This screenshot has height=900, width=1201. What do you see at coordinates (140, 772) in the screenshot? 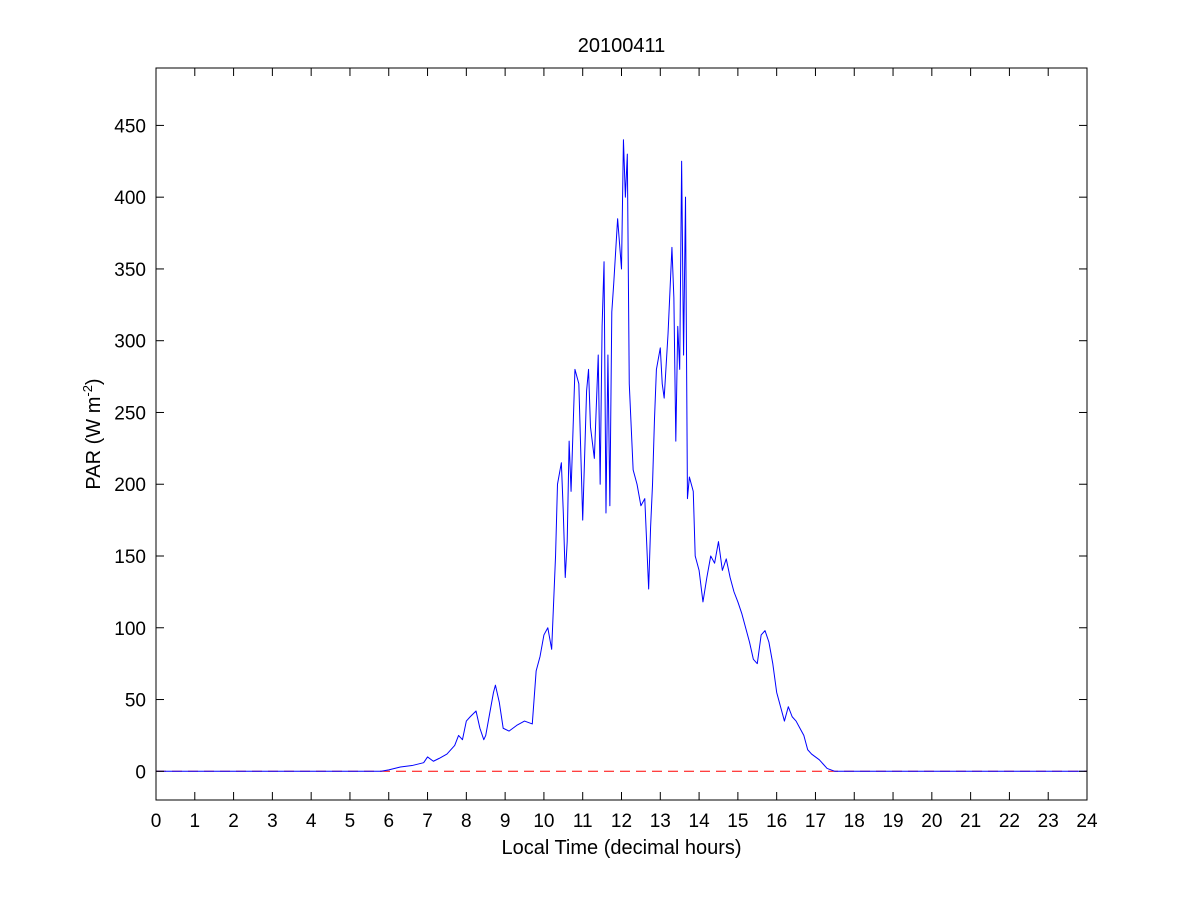
I see `y-tick-label: 0` at bounding box center [140, 772].